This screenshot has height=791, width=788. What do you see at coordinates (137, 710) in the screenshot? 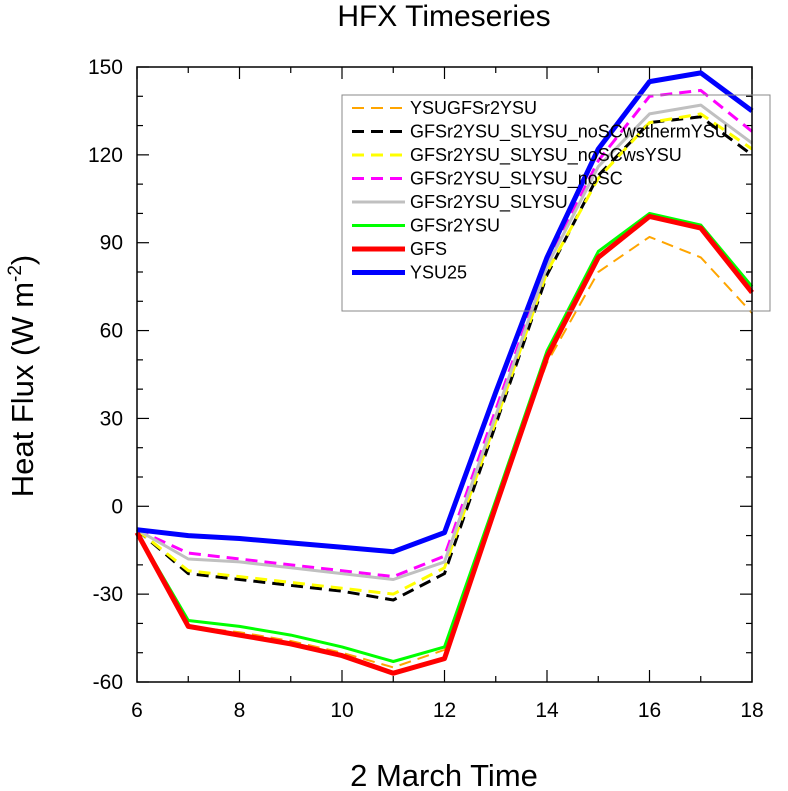
I see `x-tick-label: 6` at bounding box center [137, 710].